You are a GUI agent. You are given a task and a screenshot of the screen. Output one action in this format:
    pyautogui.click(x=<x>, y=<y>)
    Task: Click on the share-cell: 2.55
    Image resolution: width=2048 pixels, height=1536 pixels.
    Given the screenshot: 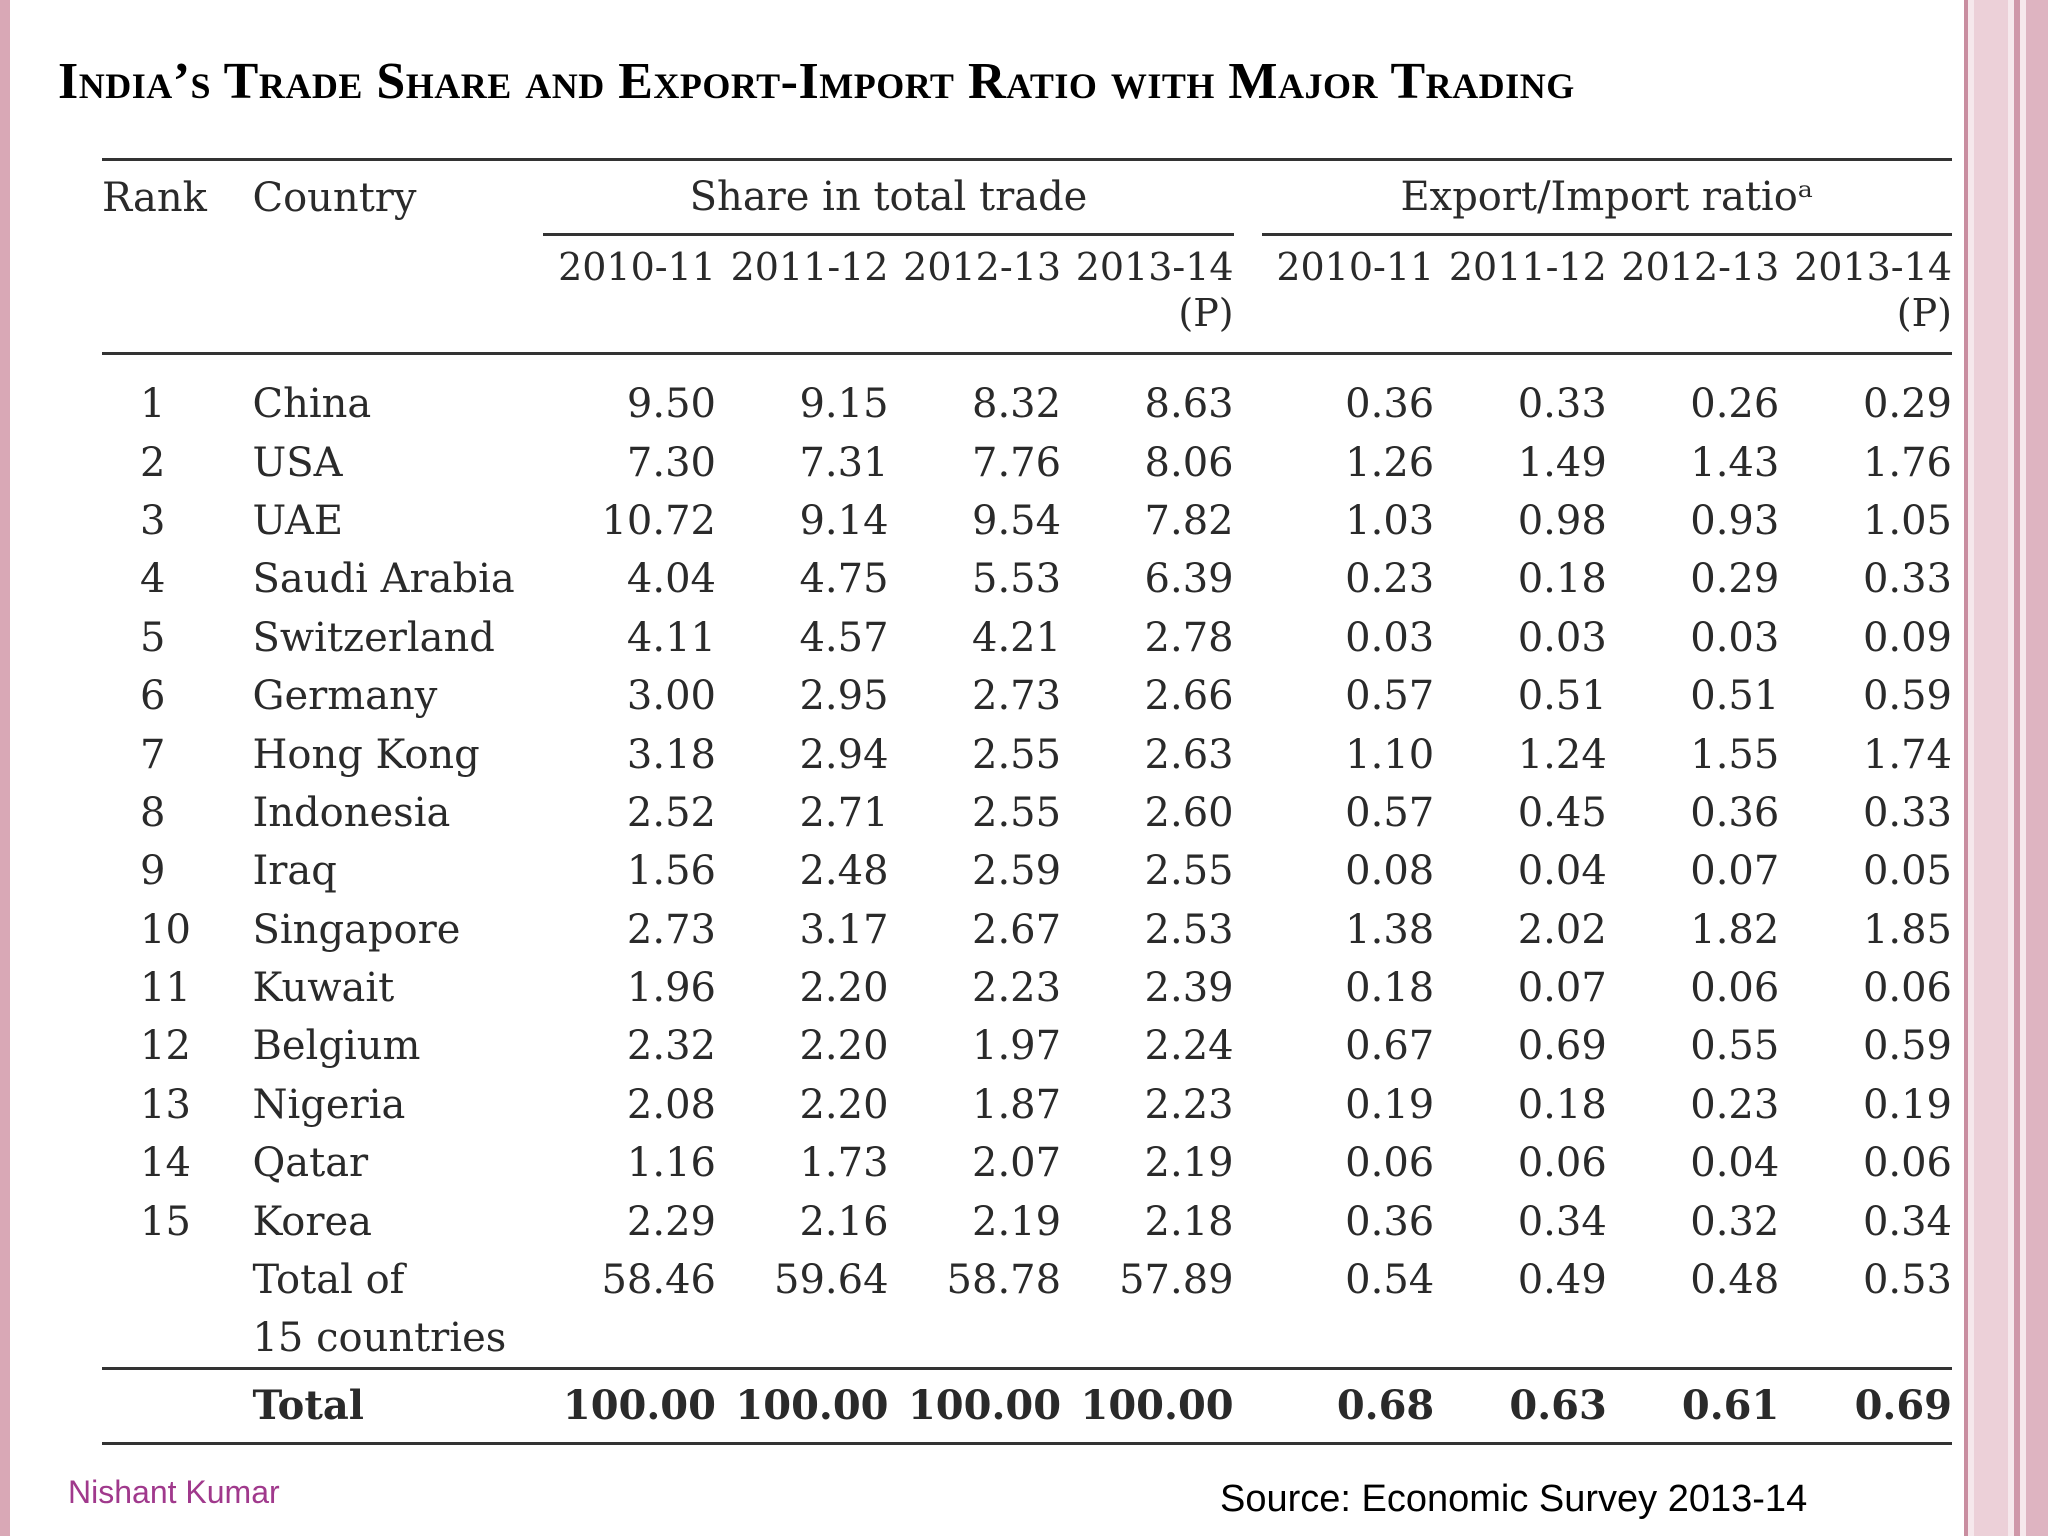 What is the action you would take?
    pyautogui.click(x=1189, y=871)
    